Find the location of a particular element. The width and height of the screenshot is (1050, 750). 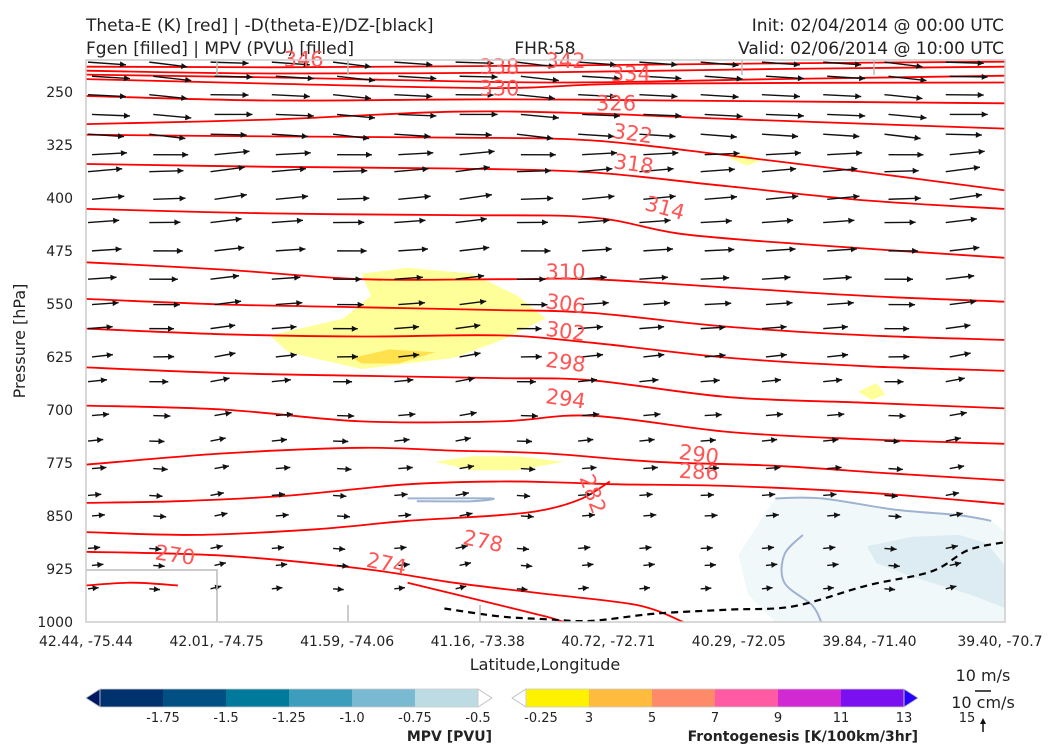

contour-label-314: 314 is located at coordinates (665, 208).